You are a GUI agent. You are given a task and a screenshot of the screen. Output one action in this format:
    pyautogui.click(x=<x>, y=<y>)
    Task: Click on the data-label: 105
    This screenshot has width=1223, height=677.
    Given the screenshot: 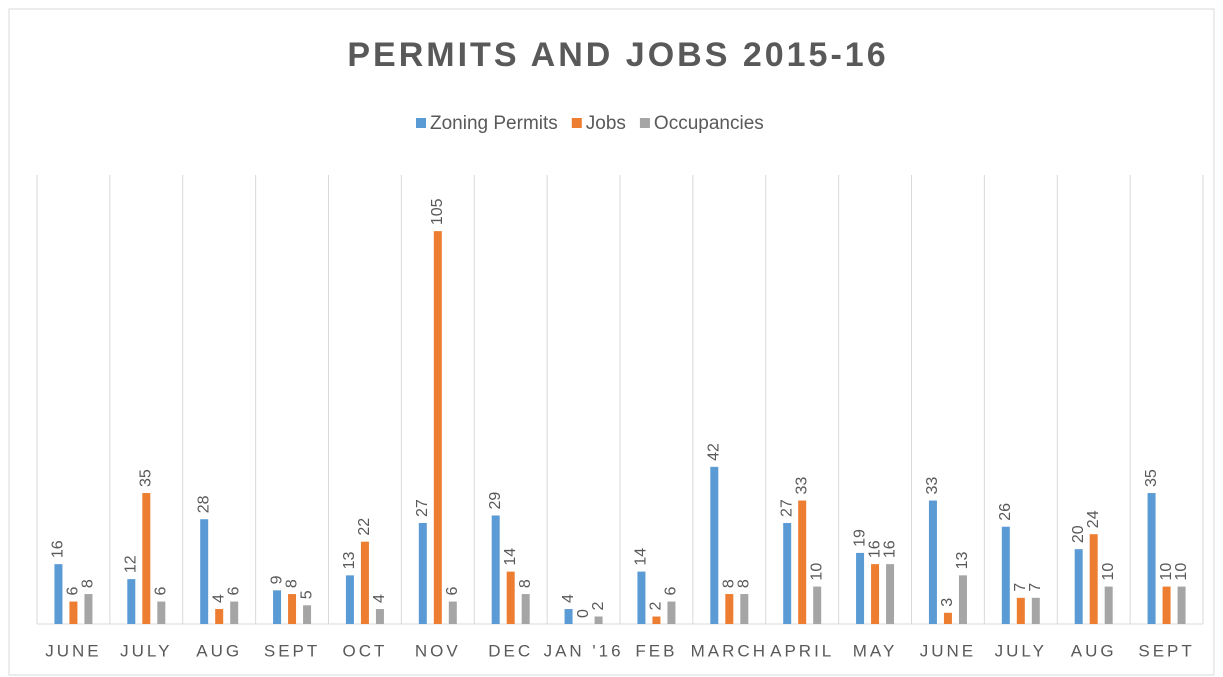 What is the action you would take?
    pyautogui.click(x=437, y=211)
    